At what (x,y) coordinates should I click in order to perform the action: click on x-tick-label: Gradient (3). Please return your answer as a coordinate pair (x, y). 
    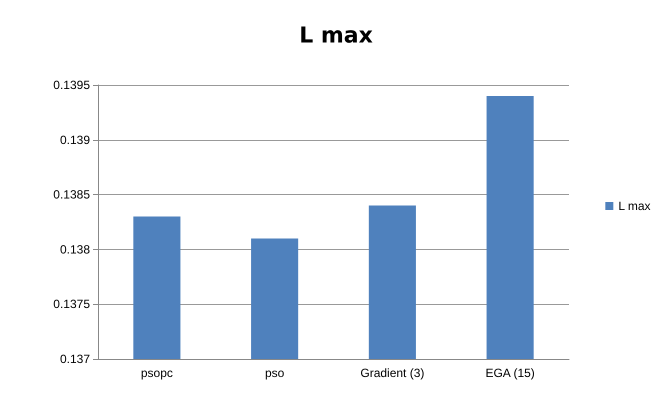
    Looking at the image, I should click on (392, 373).